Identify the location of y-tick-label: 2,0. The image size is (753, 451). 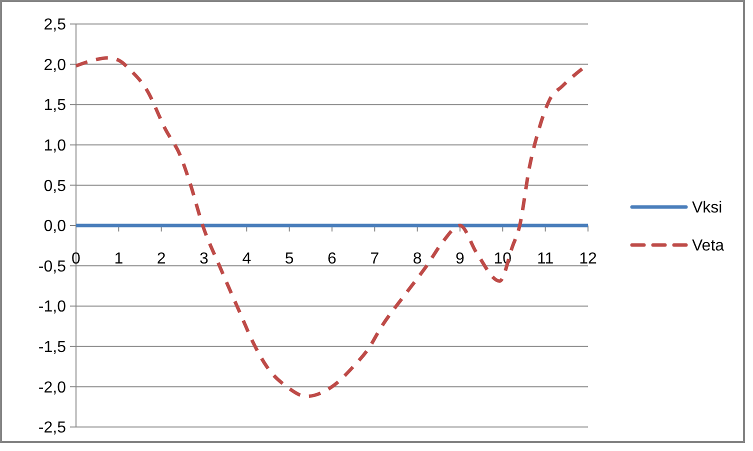
(55, 65).